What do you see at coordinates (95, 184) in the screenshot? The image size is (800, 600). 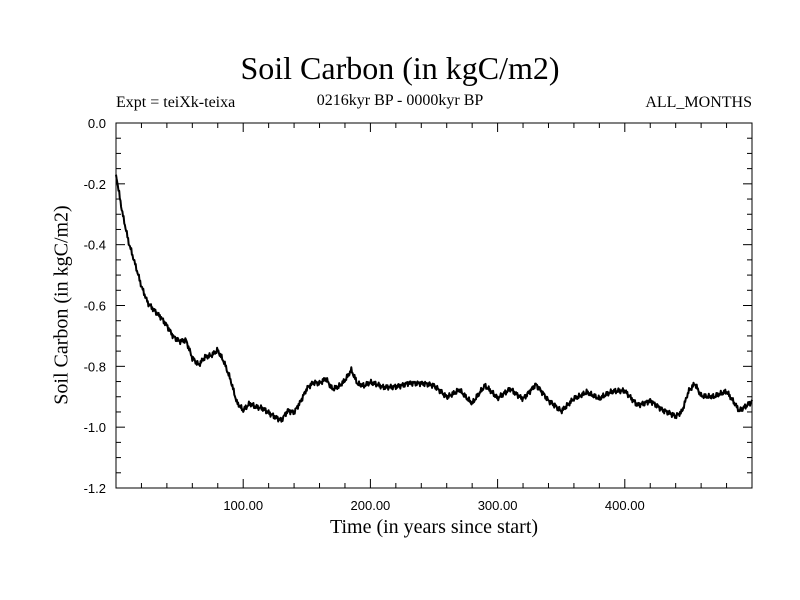 I see `y-tick-label: -0.2` at bounding box center [95, 184].